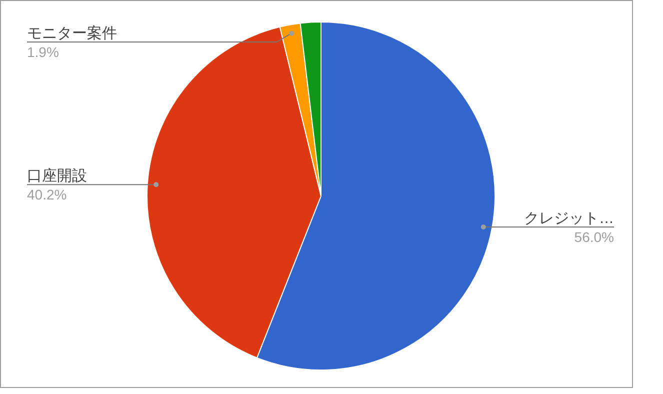  Describe the element at coordinates (43, 52) in the screenshot. I see `data-label: 1.9%` at that location.